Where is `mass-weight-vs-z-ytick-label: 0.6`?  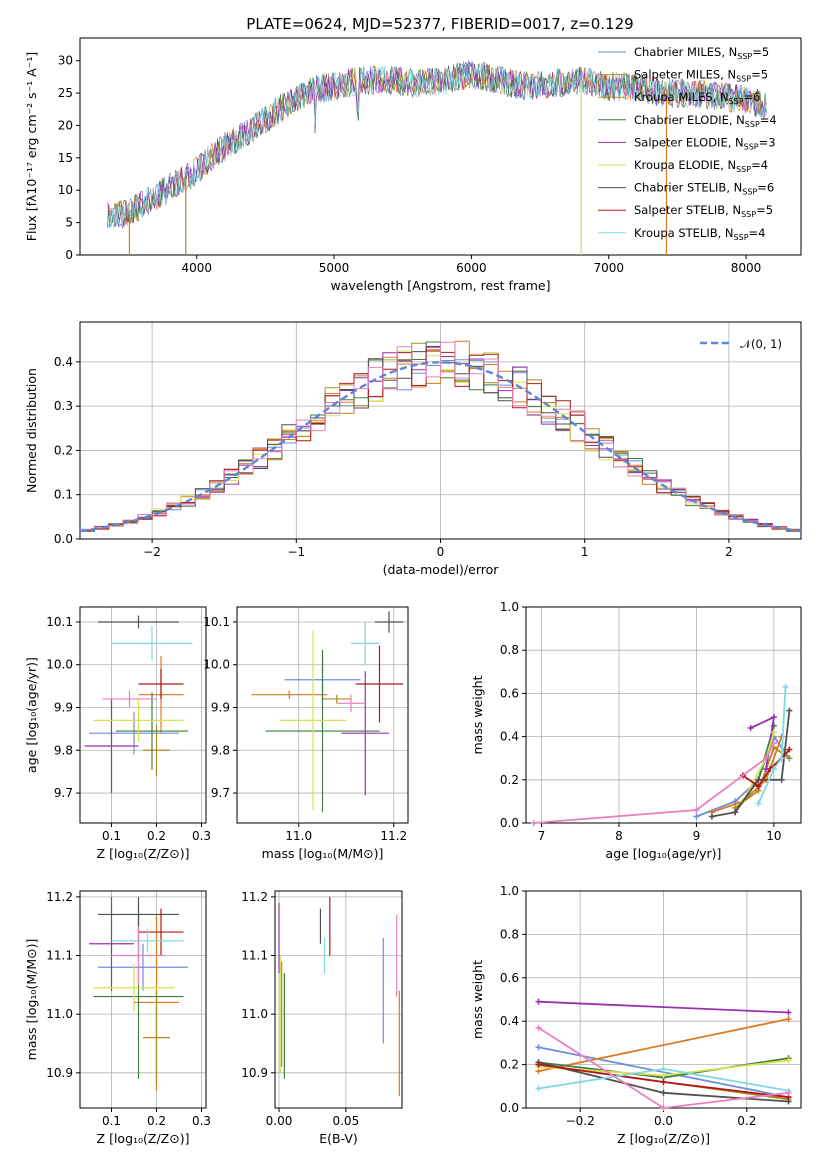
mass-weight-vs-z-ytick-label: 0.6 is located at coordinates (509, 978).